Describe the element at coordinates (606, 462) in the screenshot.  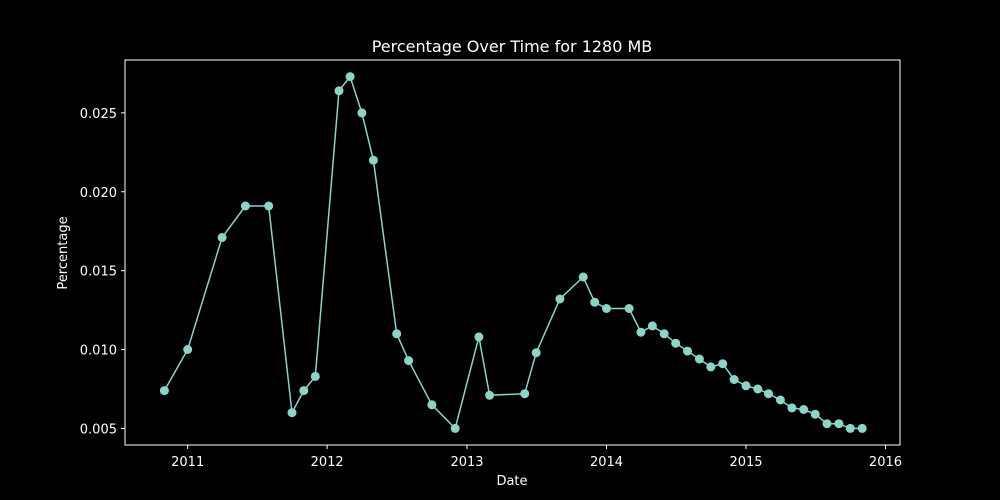
I see `x-tick-label: 2014` at that location.